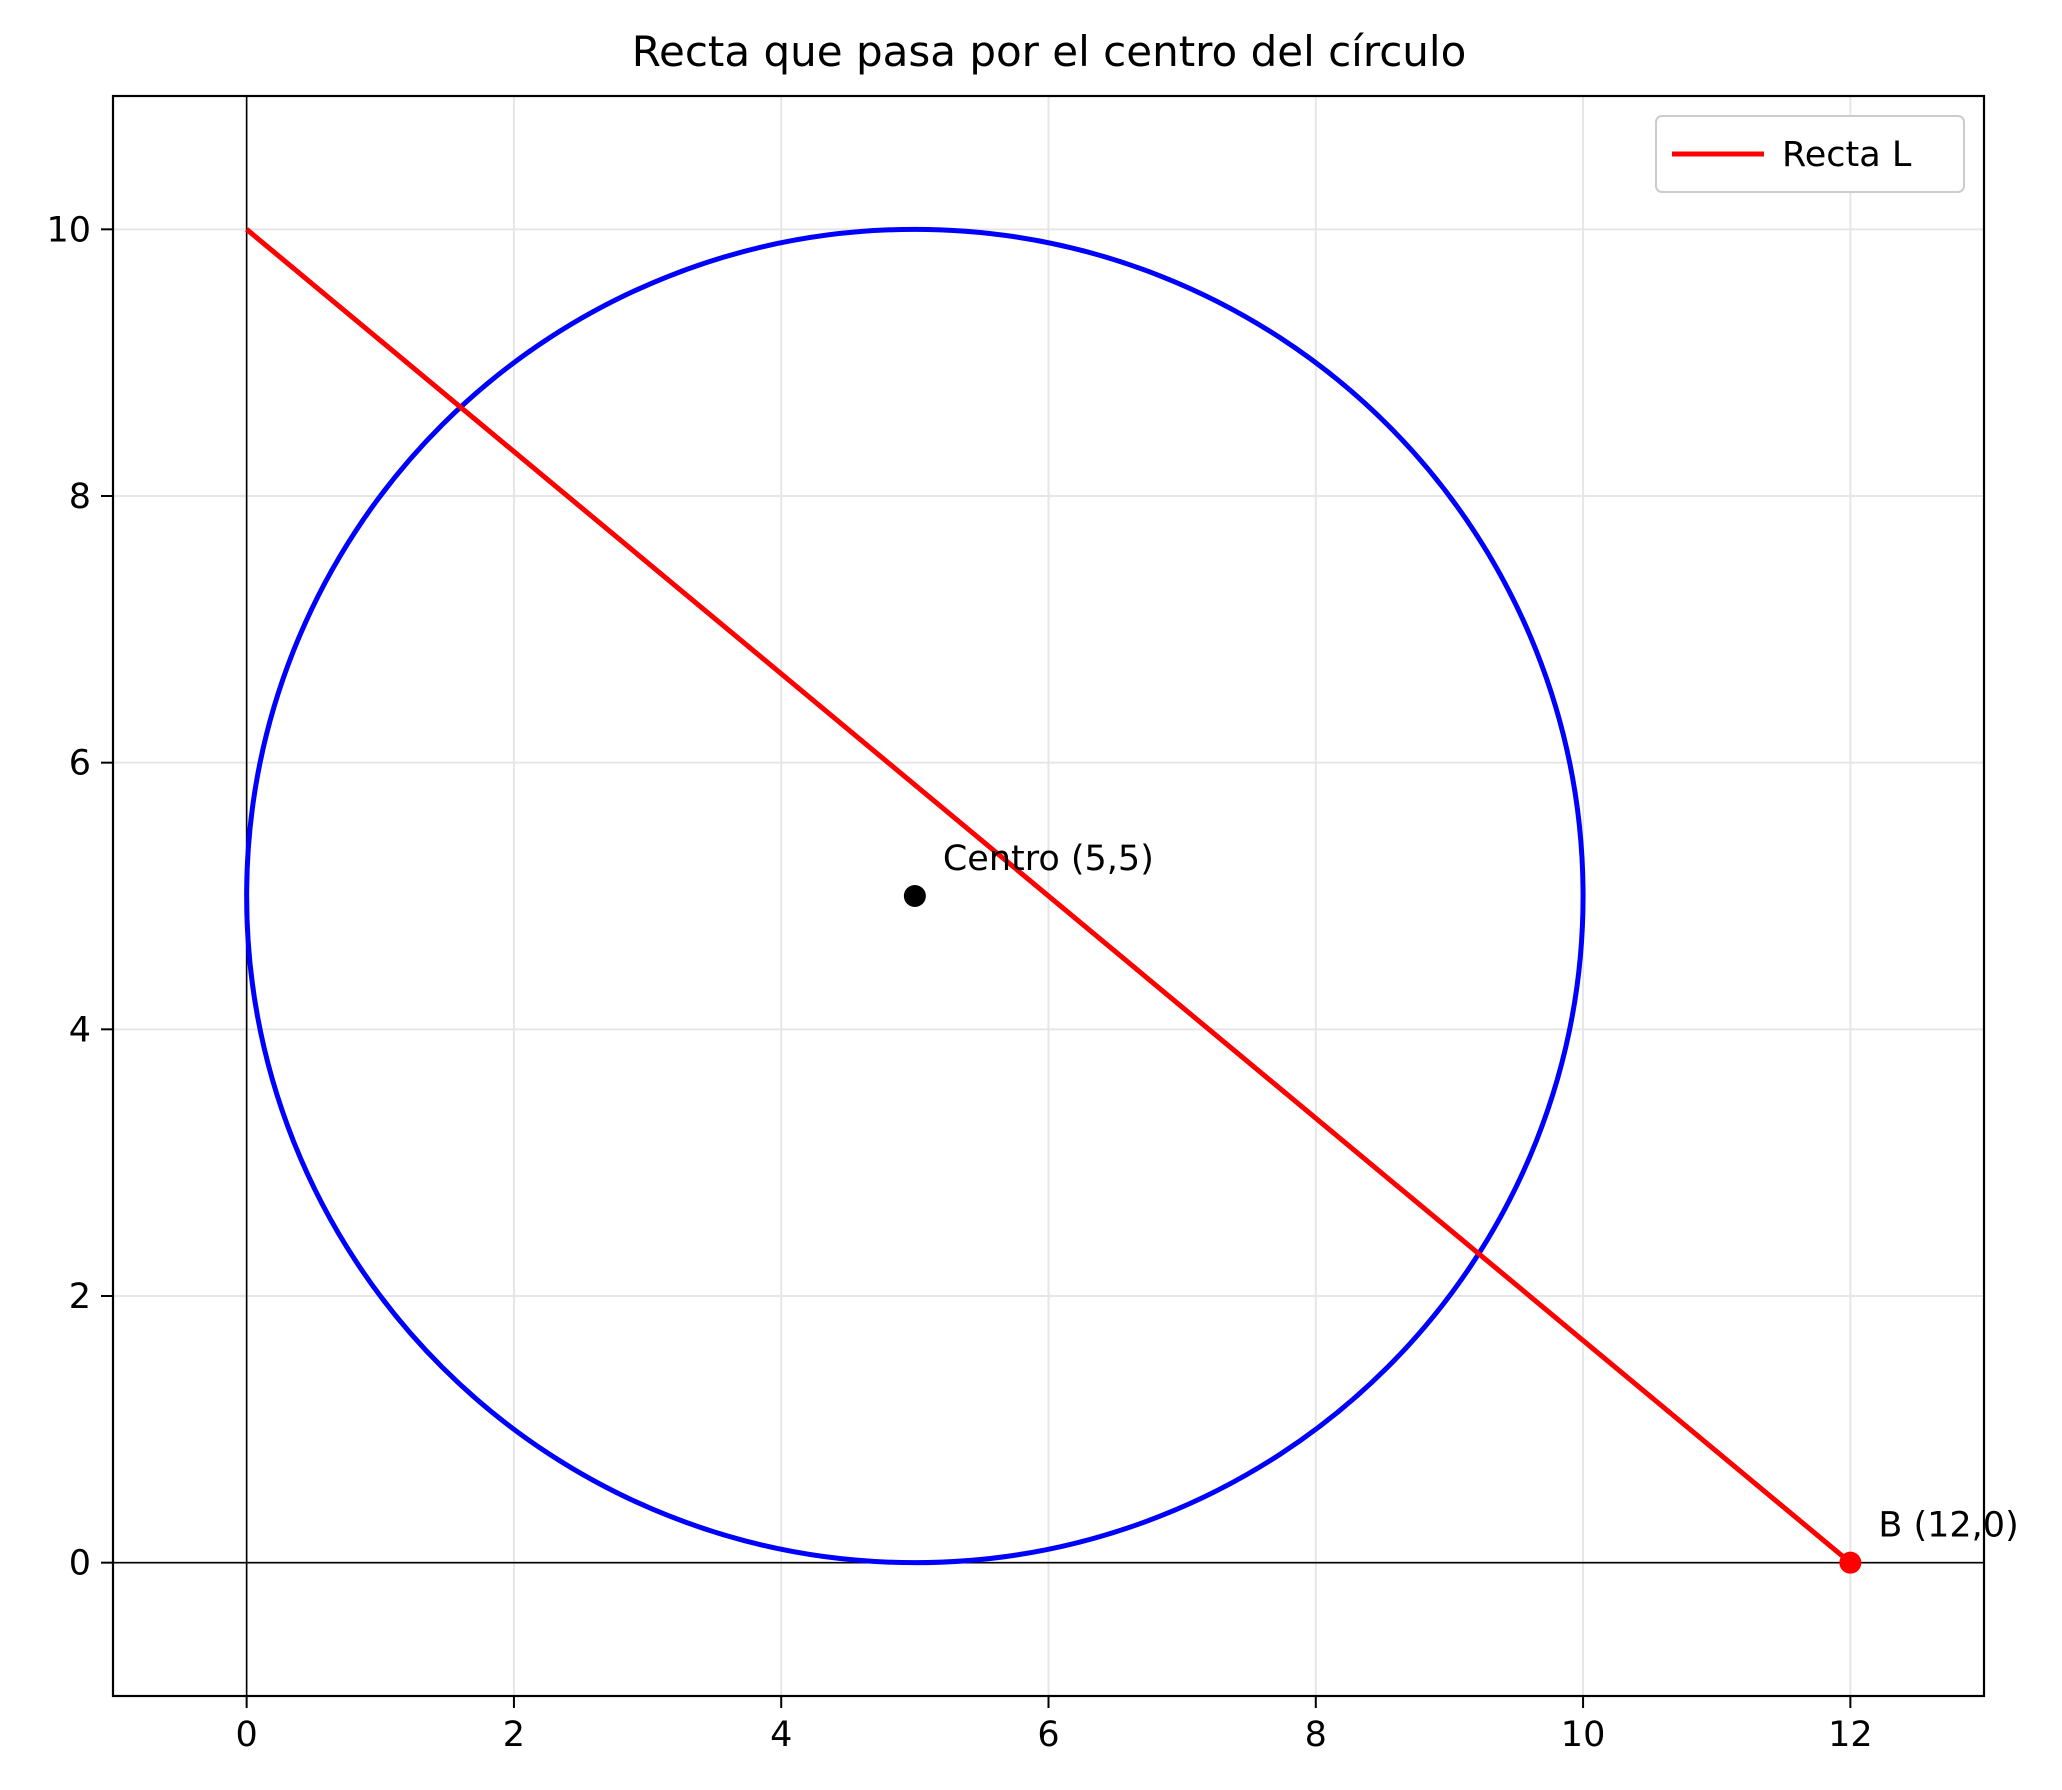 The width and height of the screenshot is (2062, 1790). I want to click on x-tick-label: 12, so click(1850, 1735).